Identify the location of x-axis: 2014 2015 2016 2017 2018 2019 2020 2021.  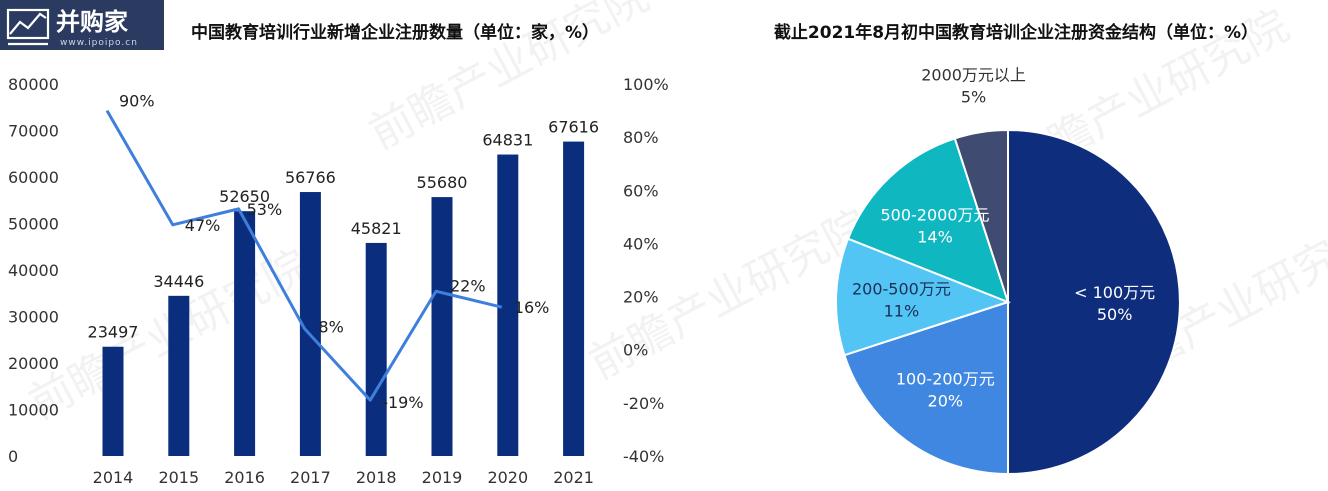
(343, 477).